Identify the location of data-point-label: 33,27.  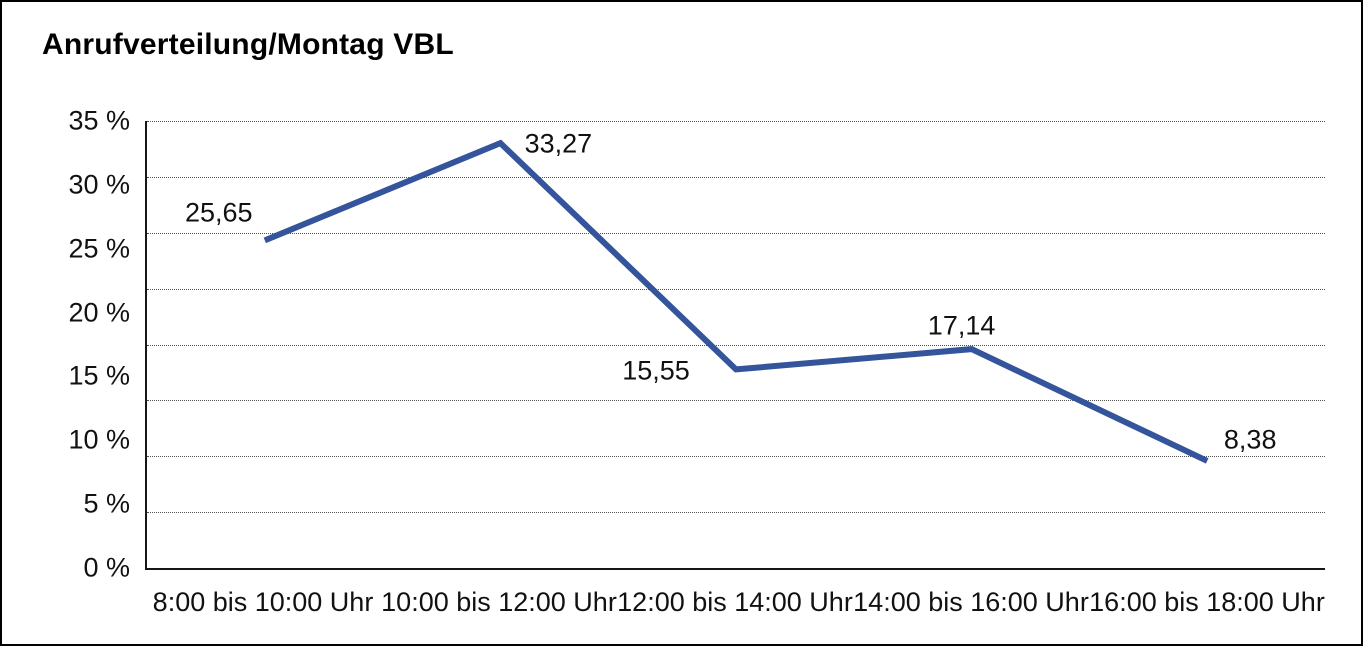
(558, 143).